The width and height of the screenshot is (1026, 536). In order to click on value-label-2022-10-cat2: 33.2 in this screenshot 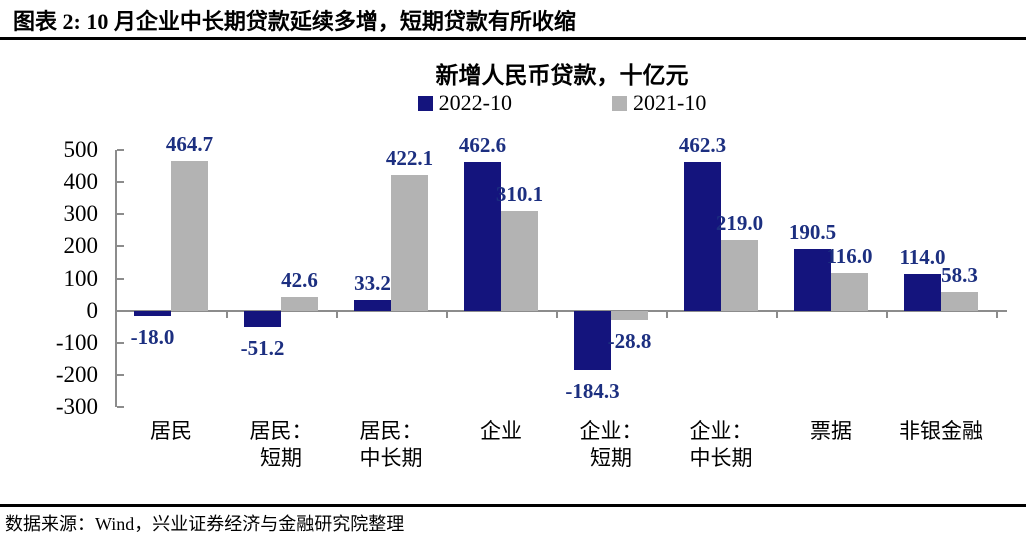, I will do `click(372, 282)`.